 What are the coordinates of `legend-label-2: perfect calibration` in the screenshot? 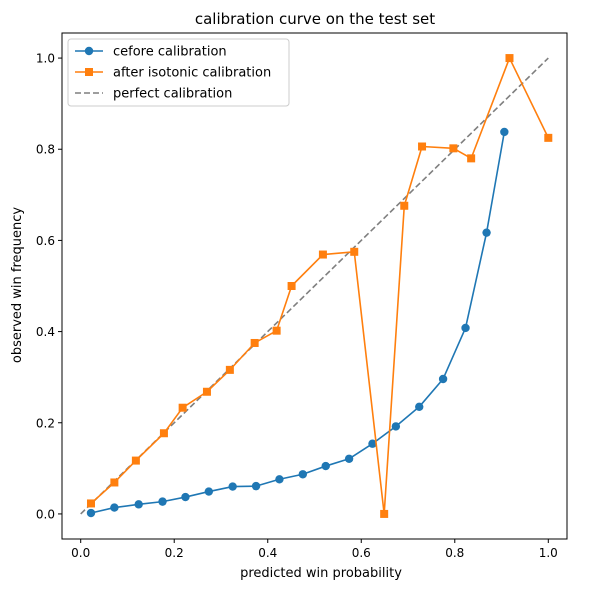 It's located at (172, 94).